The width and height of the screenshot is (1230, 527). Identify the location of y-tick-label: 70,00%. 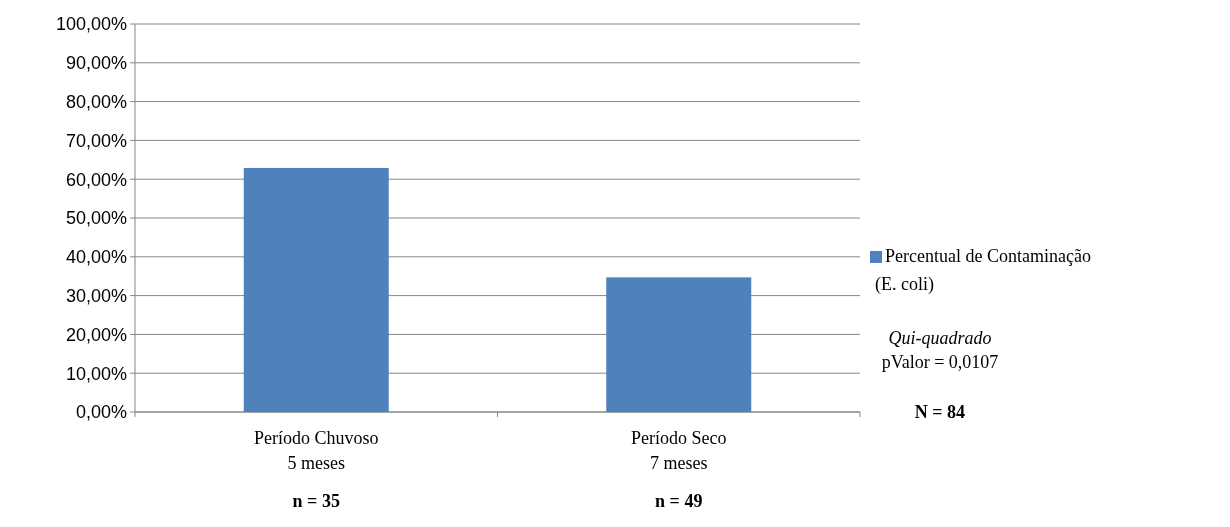
(96, 140).